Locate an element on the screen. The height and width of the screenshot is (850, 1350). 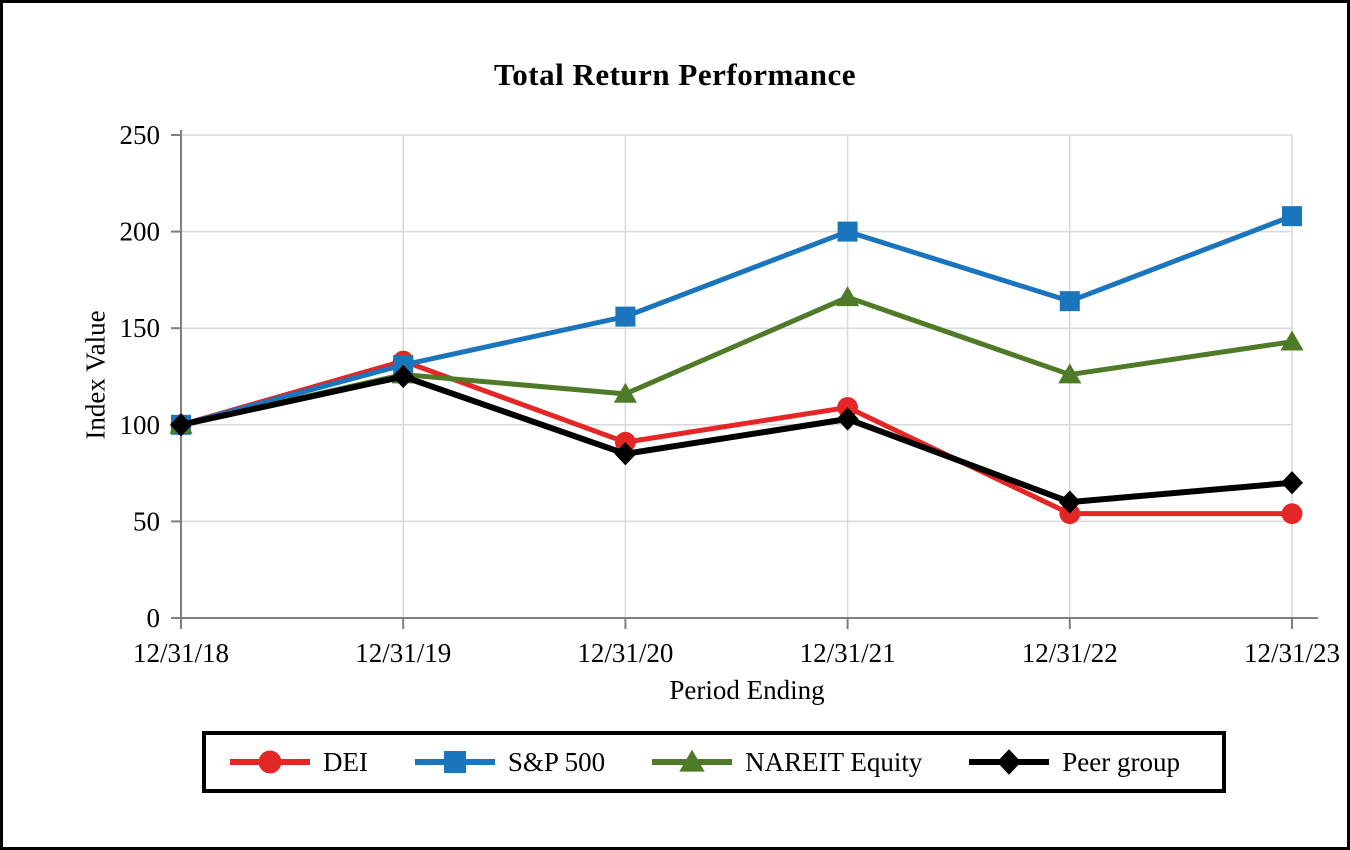
legend-marker-square-icon is located at coordinates (454, 762).